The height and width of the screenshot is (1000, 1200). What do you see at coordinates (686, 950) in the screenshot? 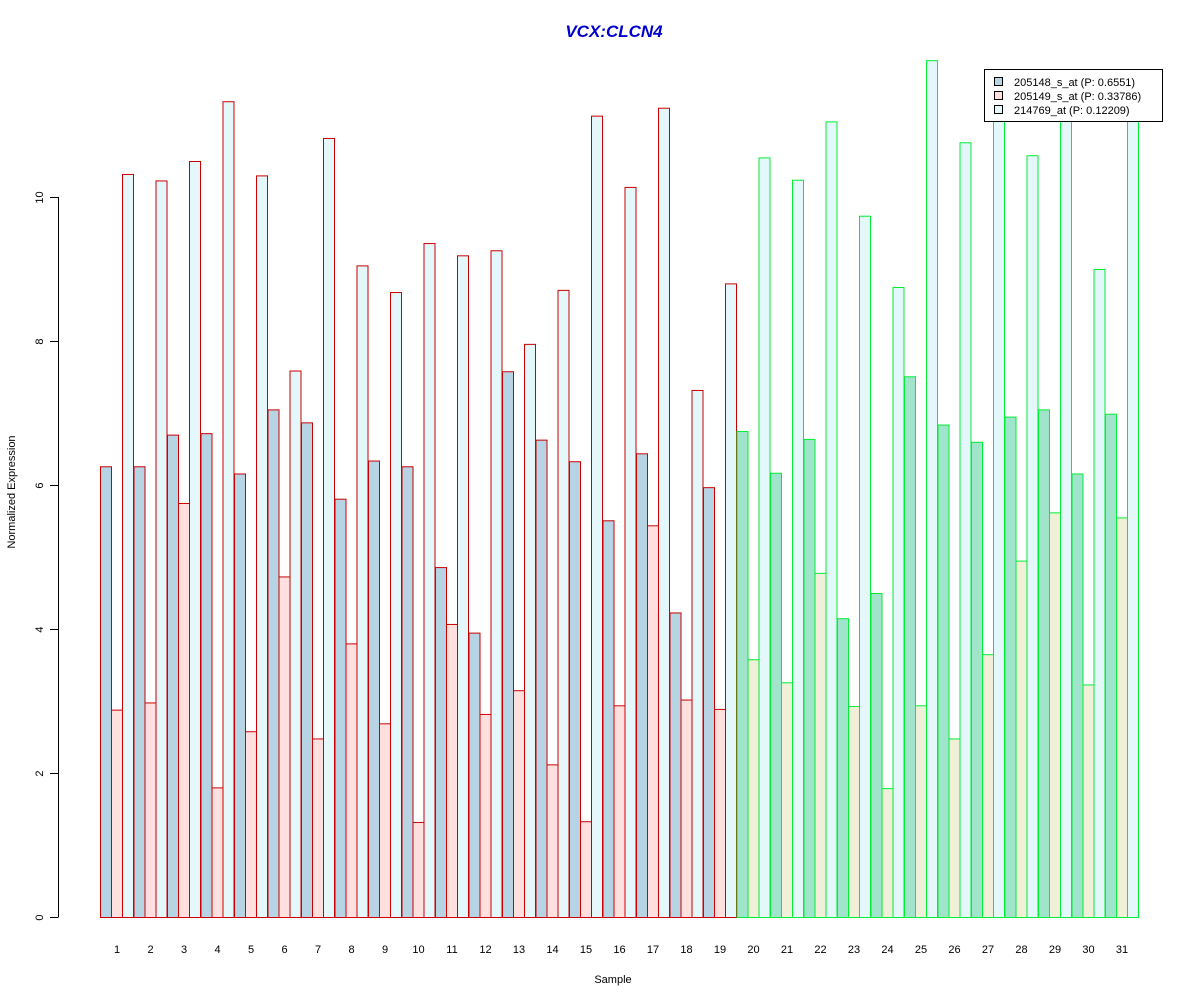
I see `x-tick-label-18: 18` at bounding box center [686, 950].